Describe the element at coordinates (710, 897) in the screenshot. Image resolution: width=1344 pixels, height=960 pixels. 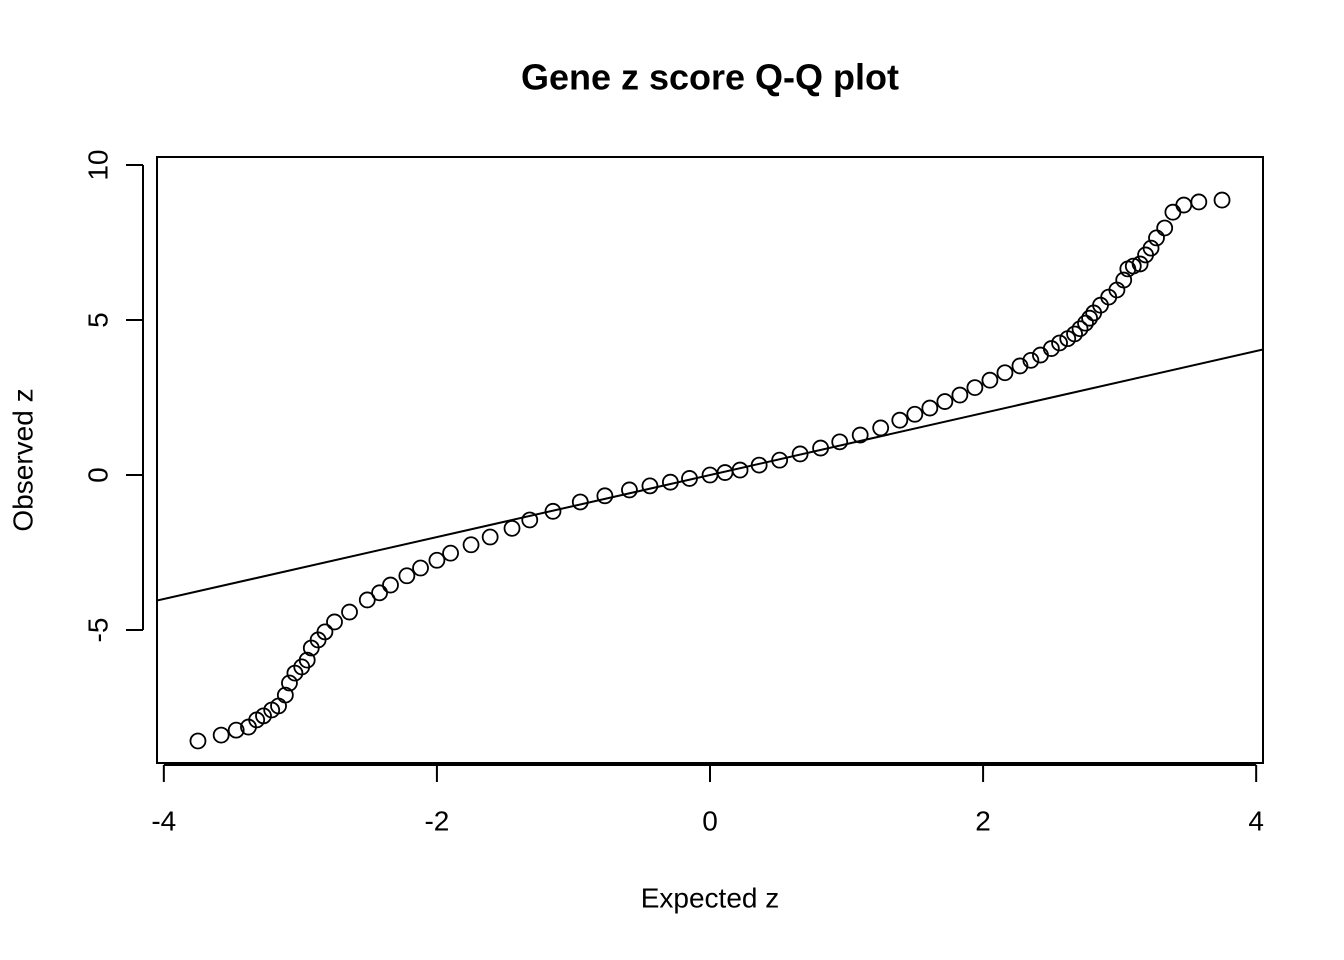
I see `x-axis-label: Expected z` at that location.